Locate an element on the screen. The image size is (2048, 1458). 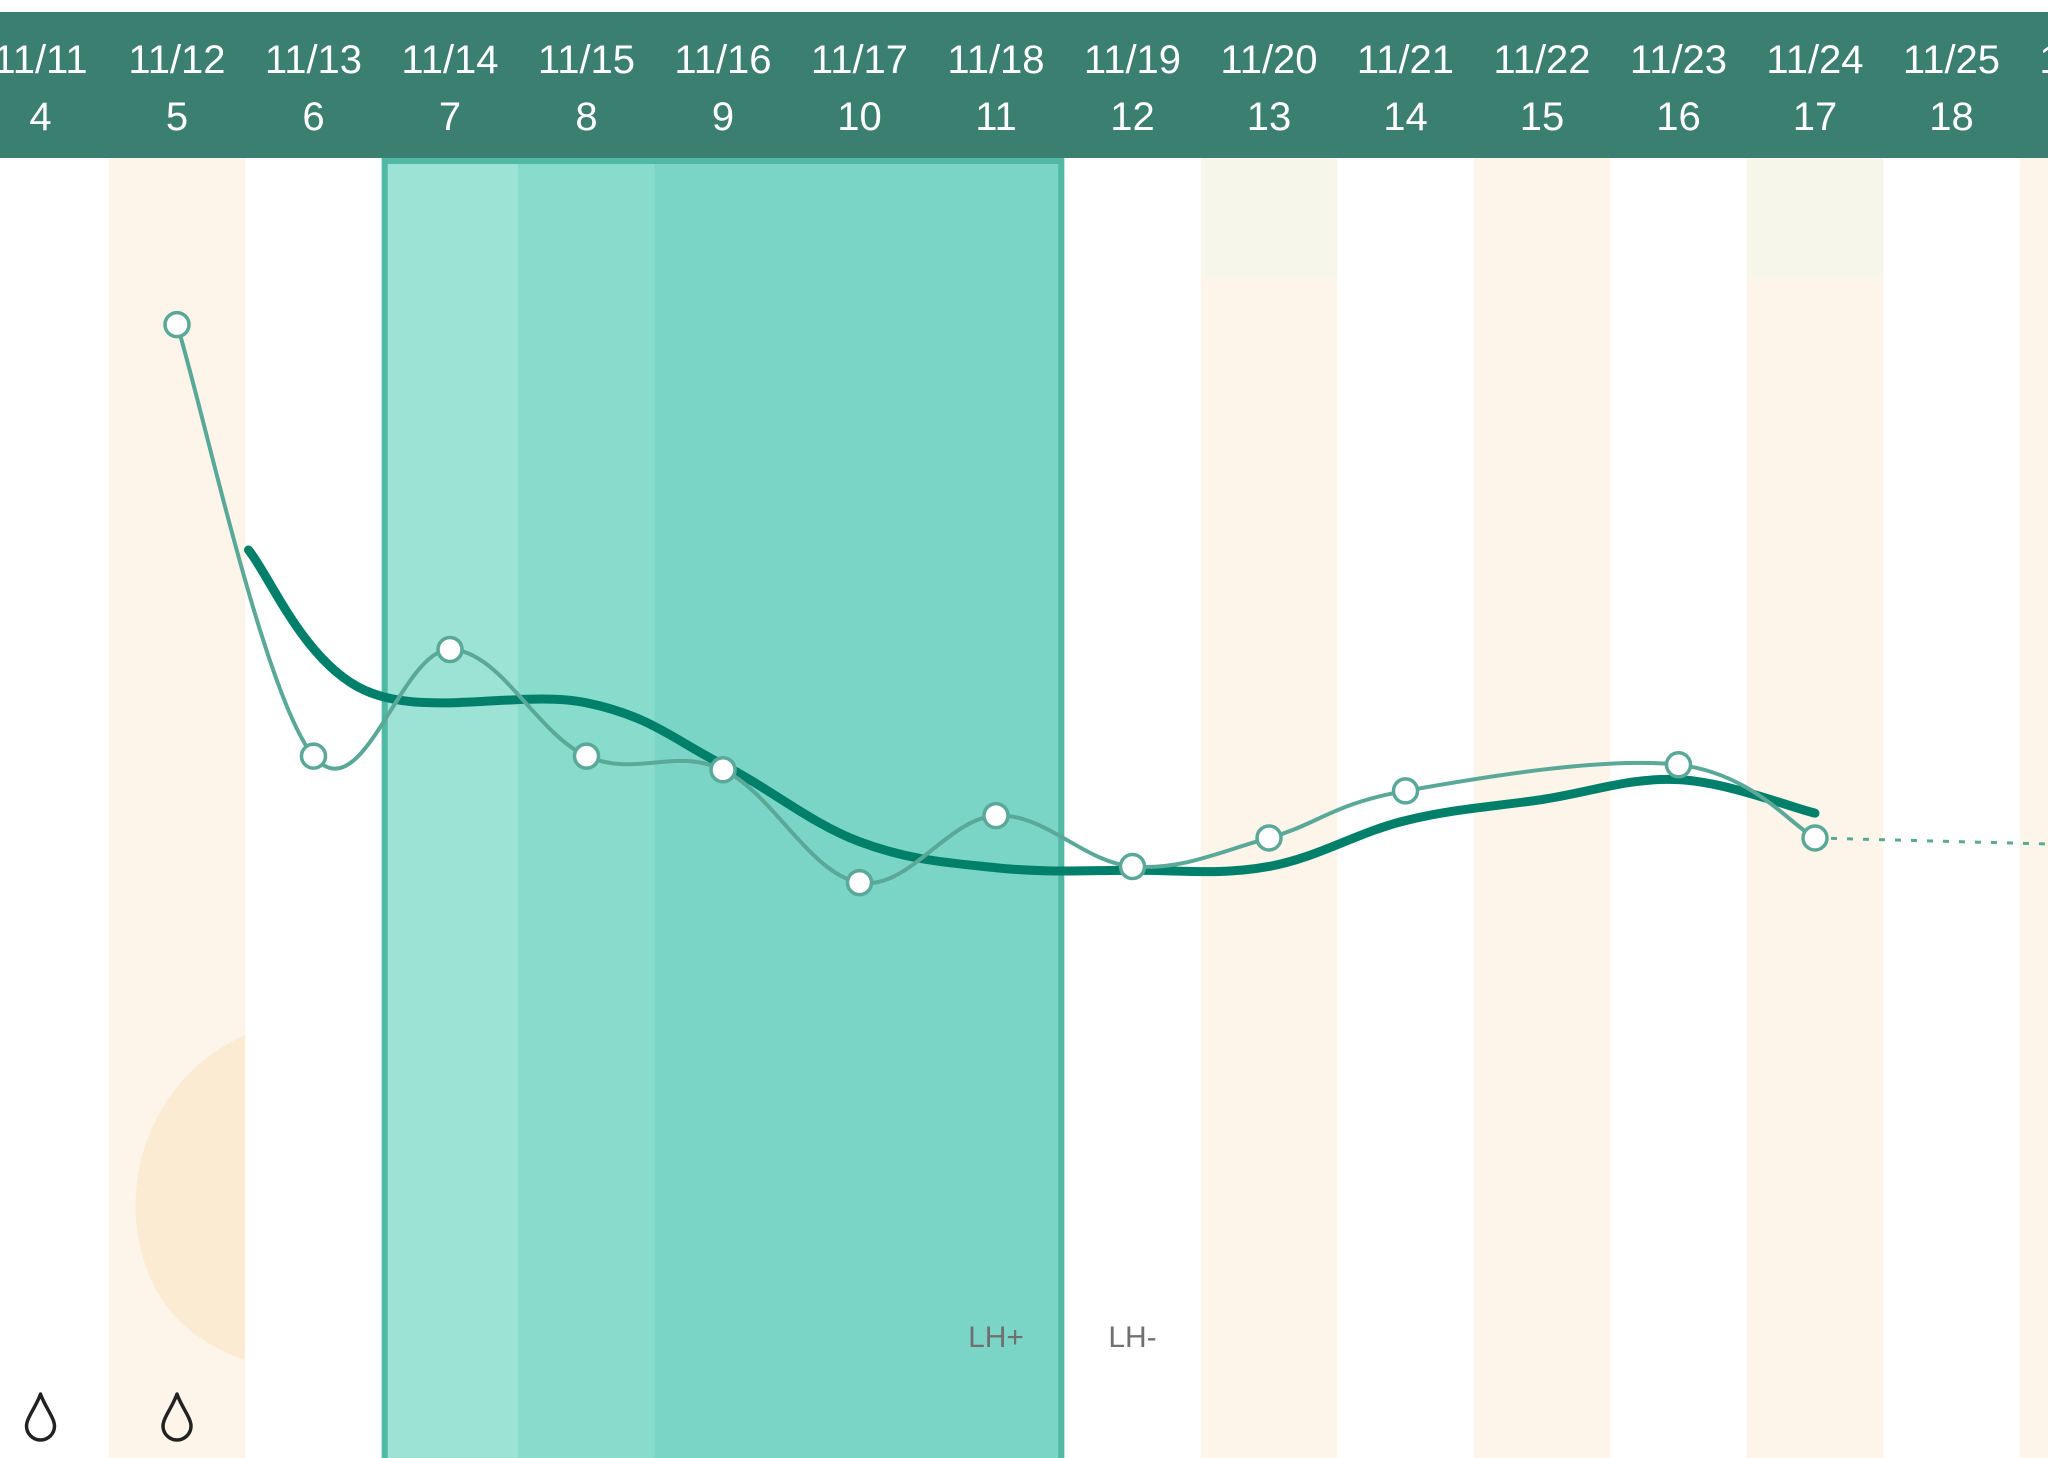
bottom-markers: LH+ LH- is located at coordinates (590, 1381).